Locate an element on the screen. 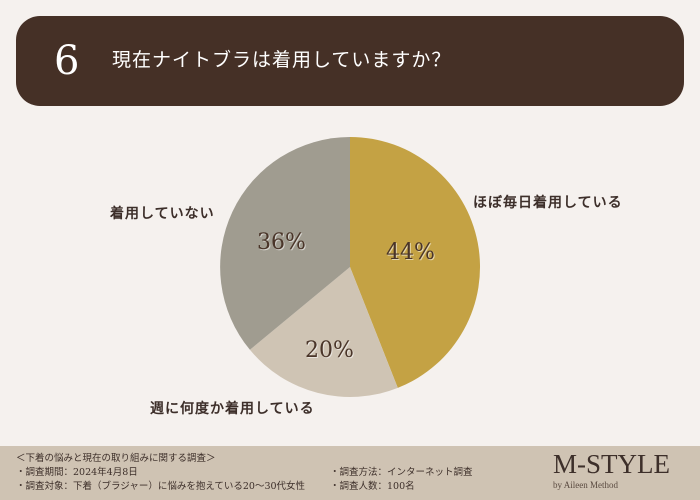  label-daily: ほぼ毎日着用している is located at coordinates (548, 203).